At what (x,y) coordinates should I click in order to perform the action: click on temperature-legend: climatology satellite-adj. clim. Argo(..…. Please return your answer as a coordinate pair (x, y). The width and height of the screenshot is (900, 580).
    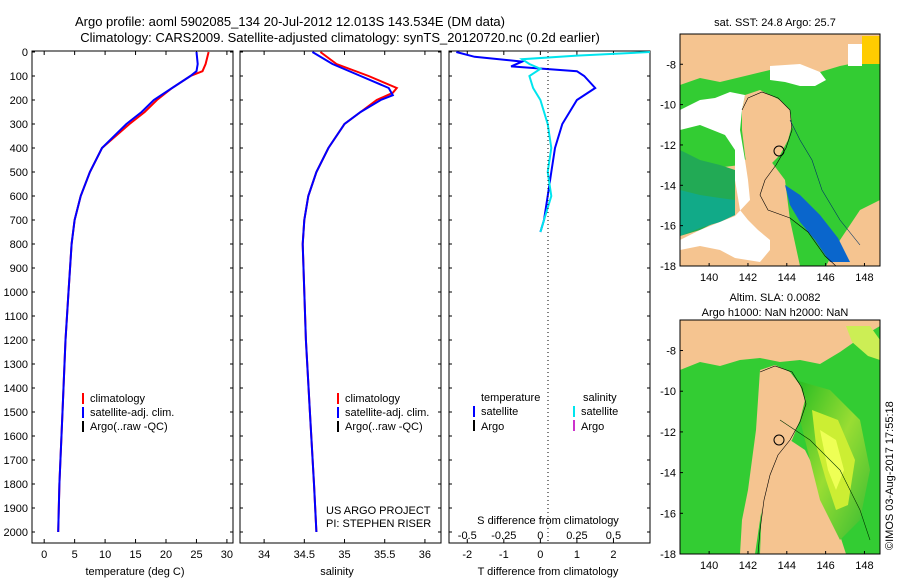
    Looking at the image, I should click on (128, 413).